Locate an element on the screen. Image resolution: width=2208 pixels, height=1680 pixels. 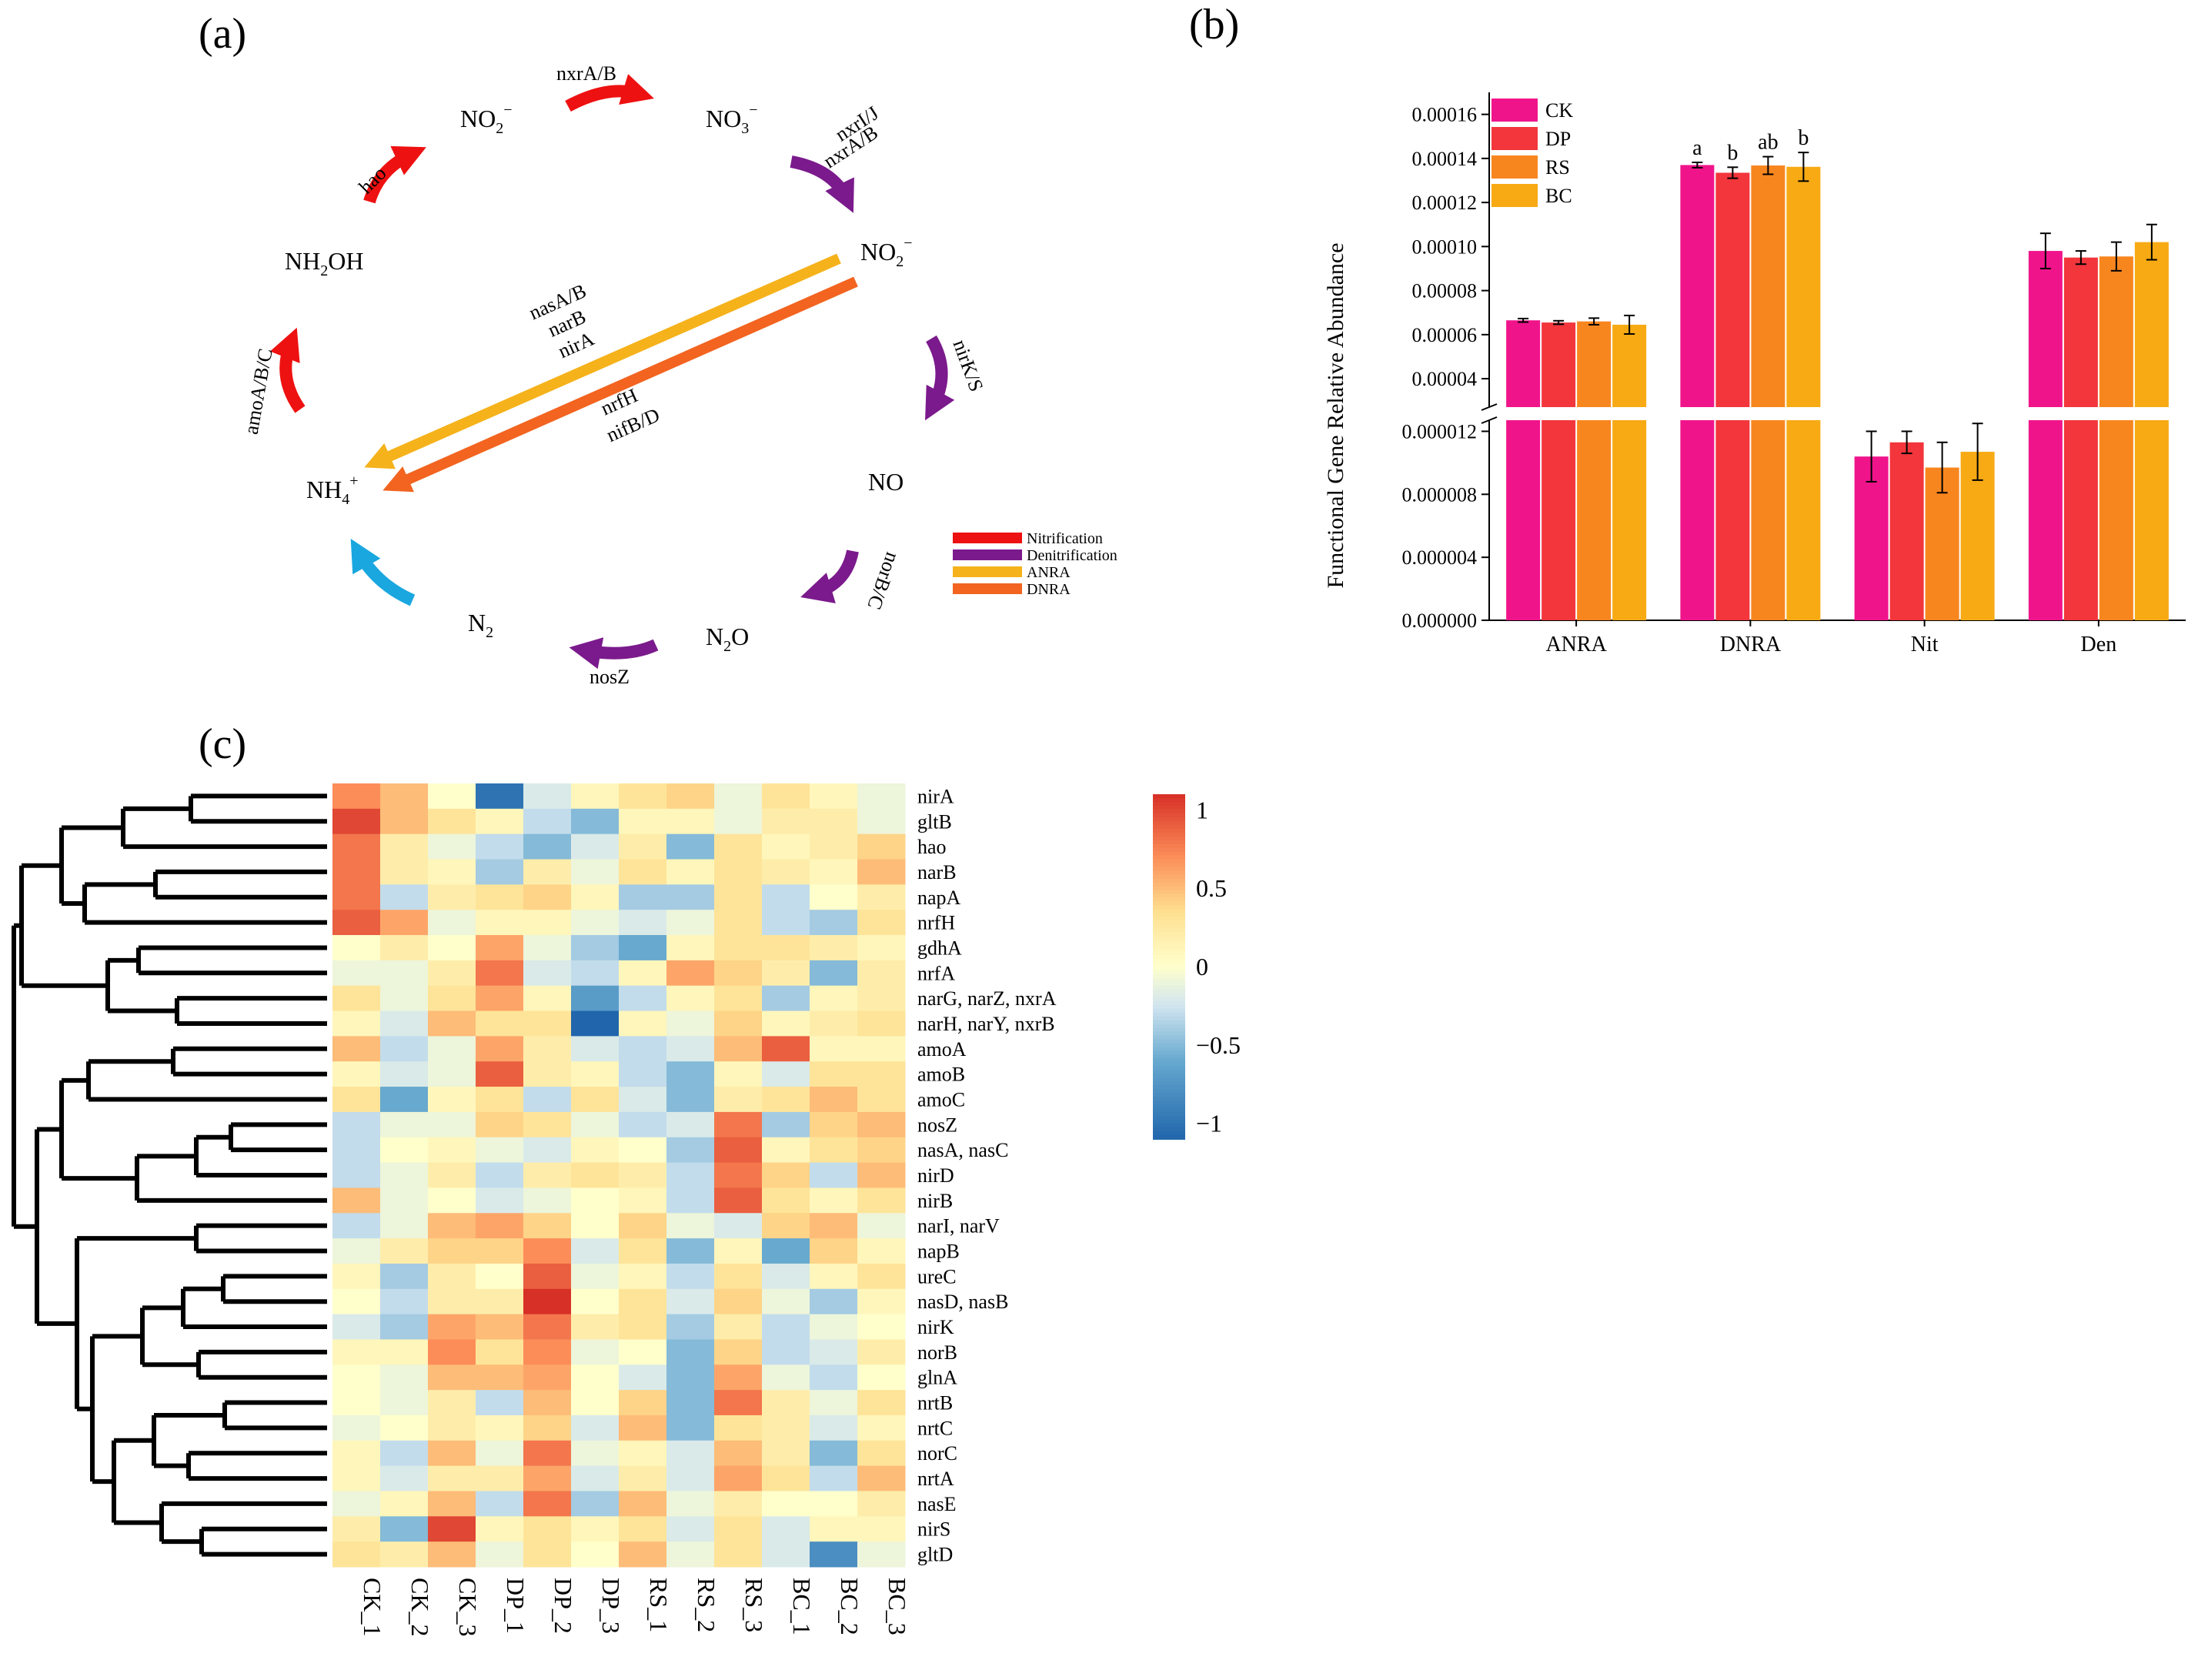
species-no2-right: NO2− is located at coordinates (887, 253).